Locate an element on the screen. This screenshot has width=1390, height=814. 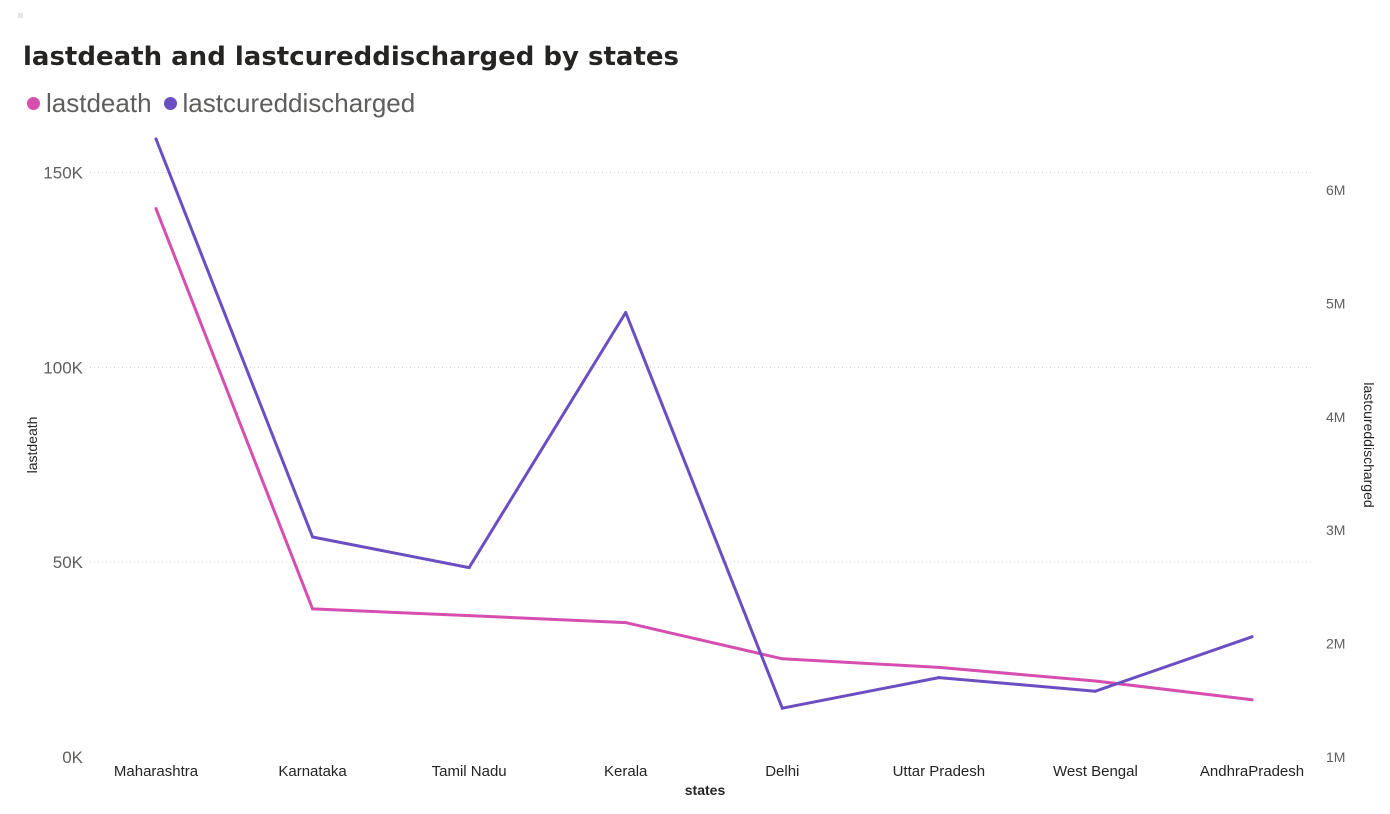
legend: lastdeath lastcureddischarged is located at coordinates (227, 103).